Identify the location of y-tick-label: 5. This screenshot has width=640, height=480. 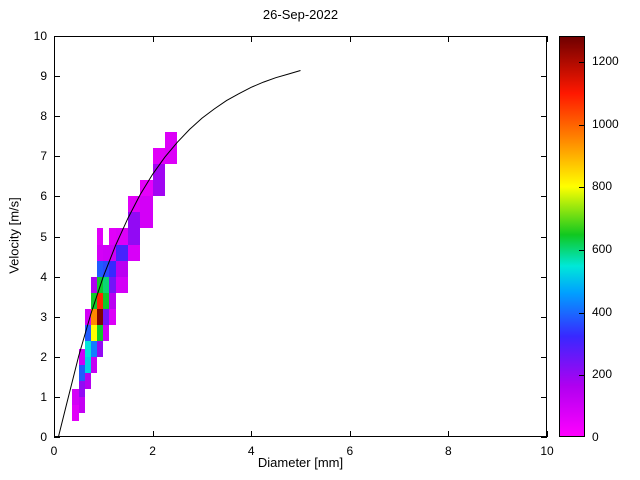
(43, 236).